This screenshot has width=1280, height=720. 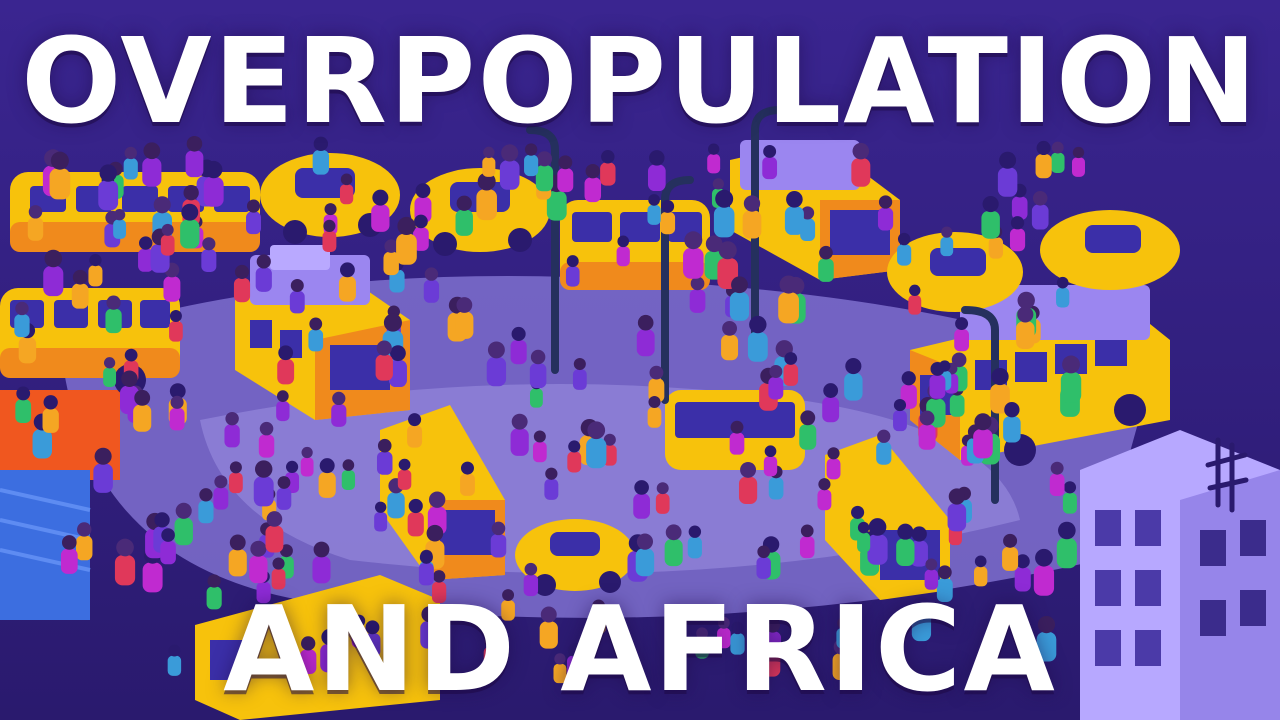 I want to click on bus-bottom-left, so click(x=317, y=647).